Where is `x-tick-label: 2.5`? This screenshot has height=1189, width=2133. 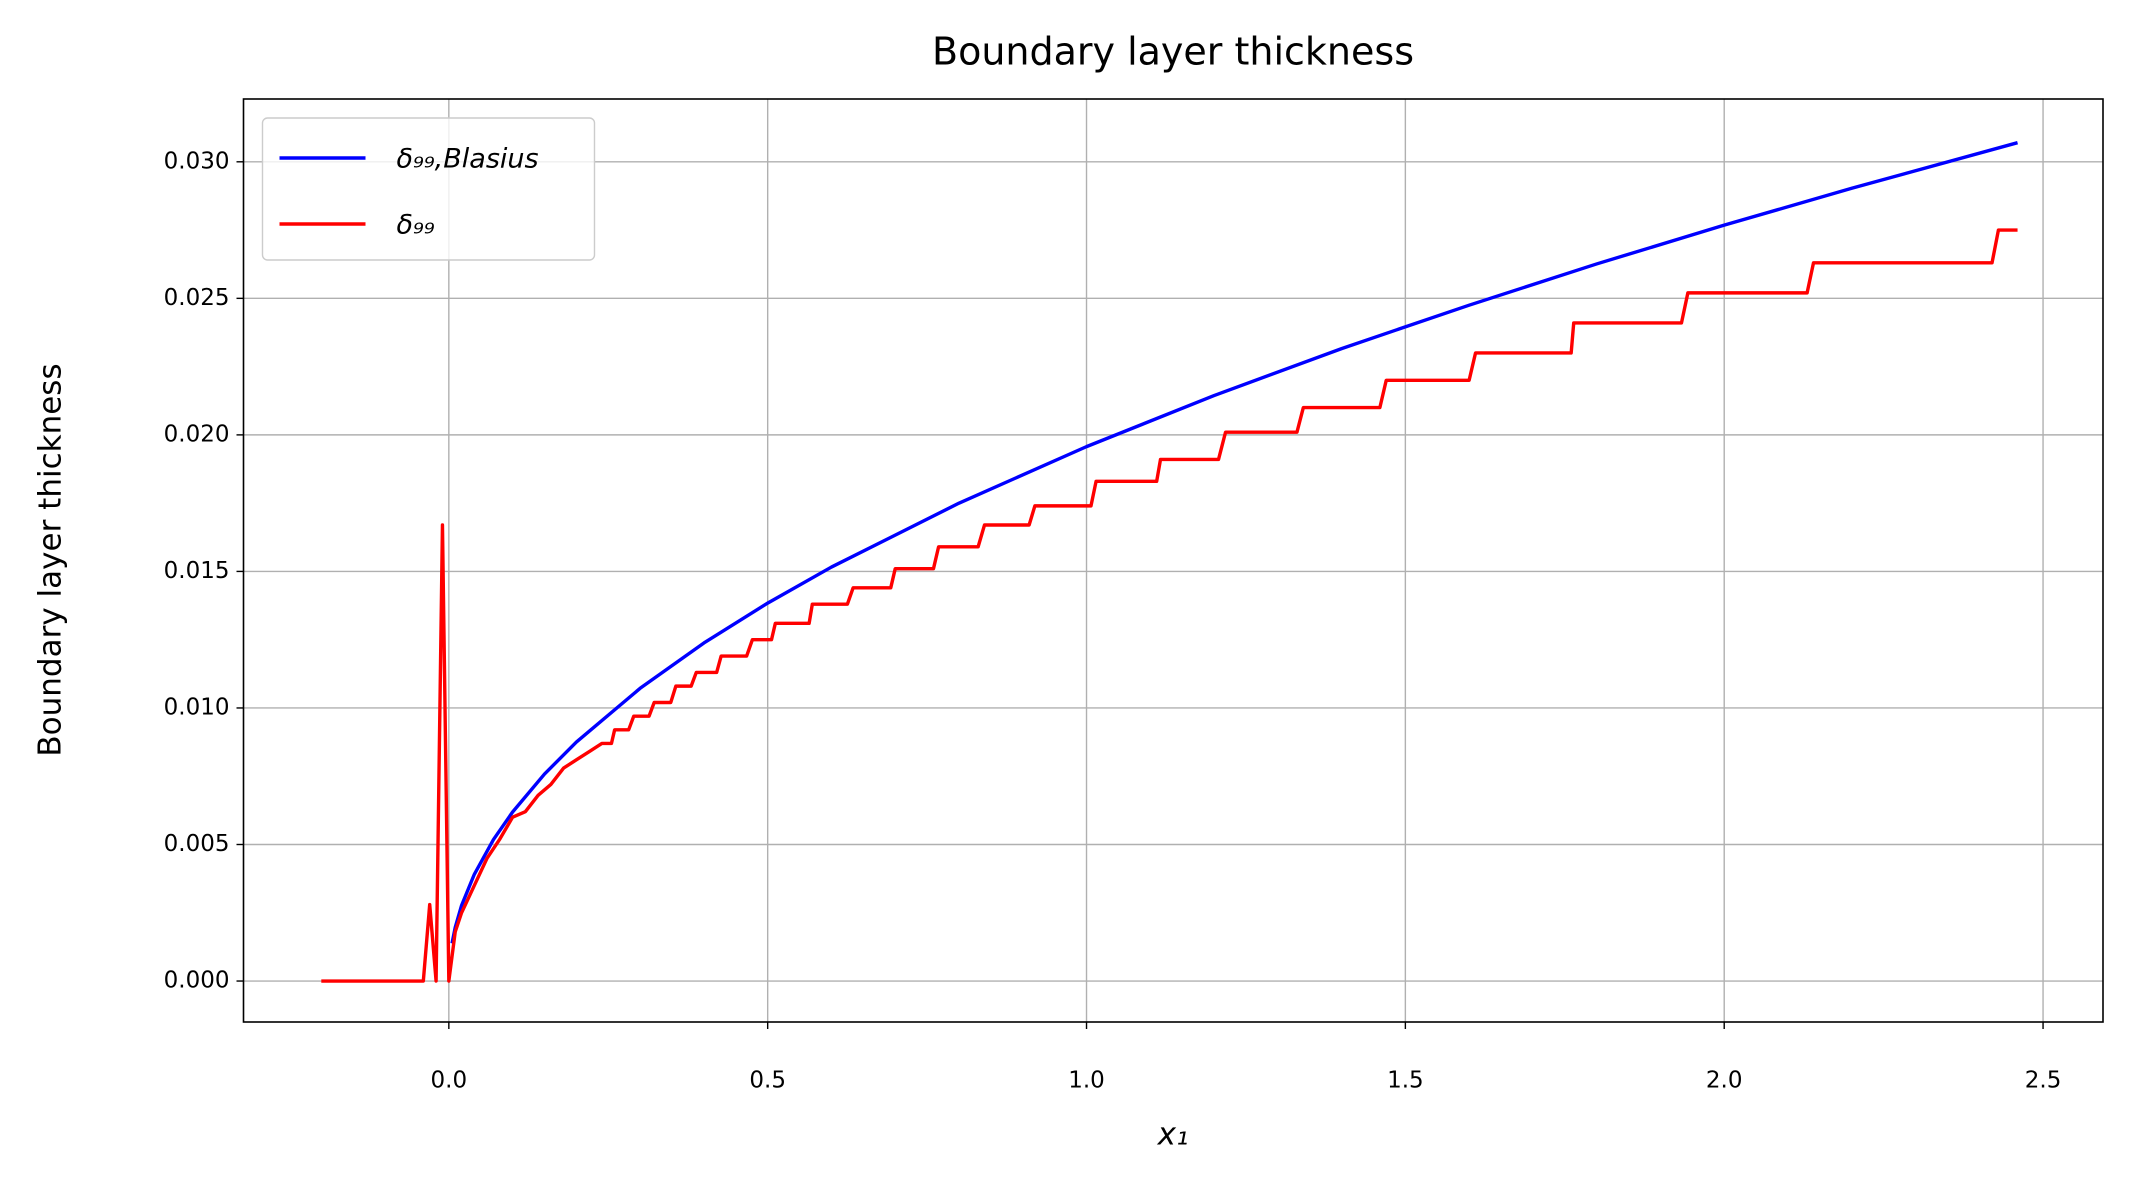
x-tick-label: 2.5 is located at coordinates (2043, 1081).